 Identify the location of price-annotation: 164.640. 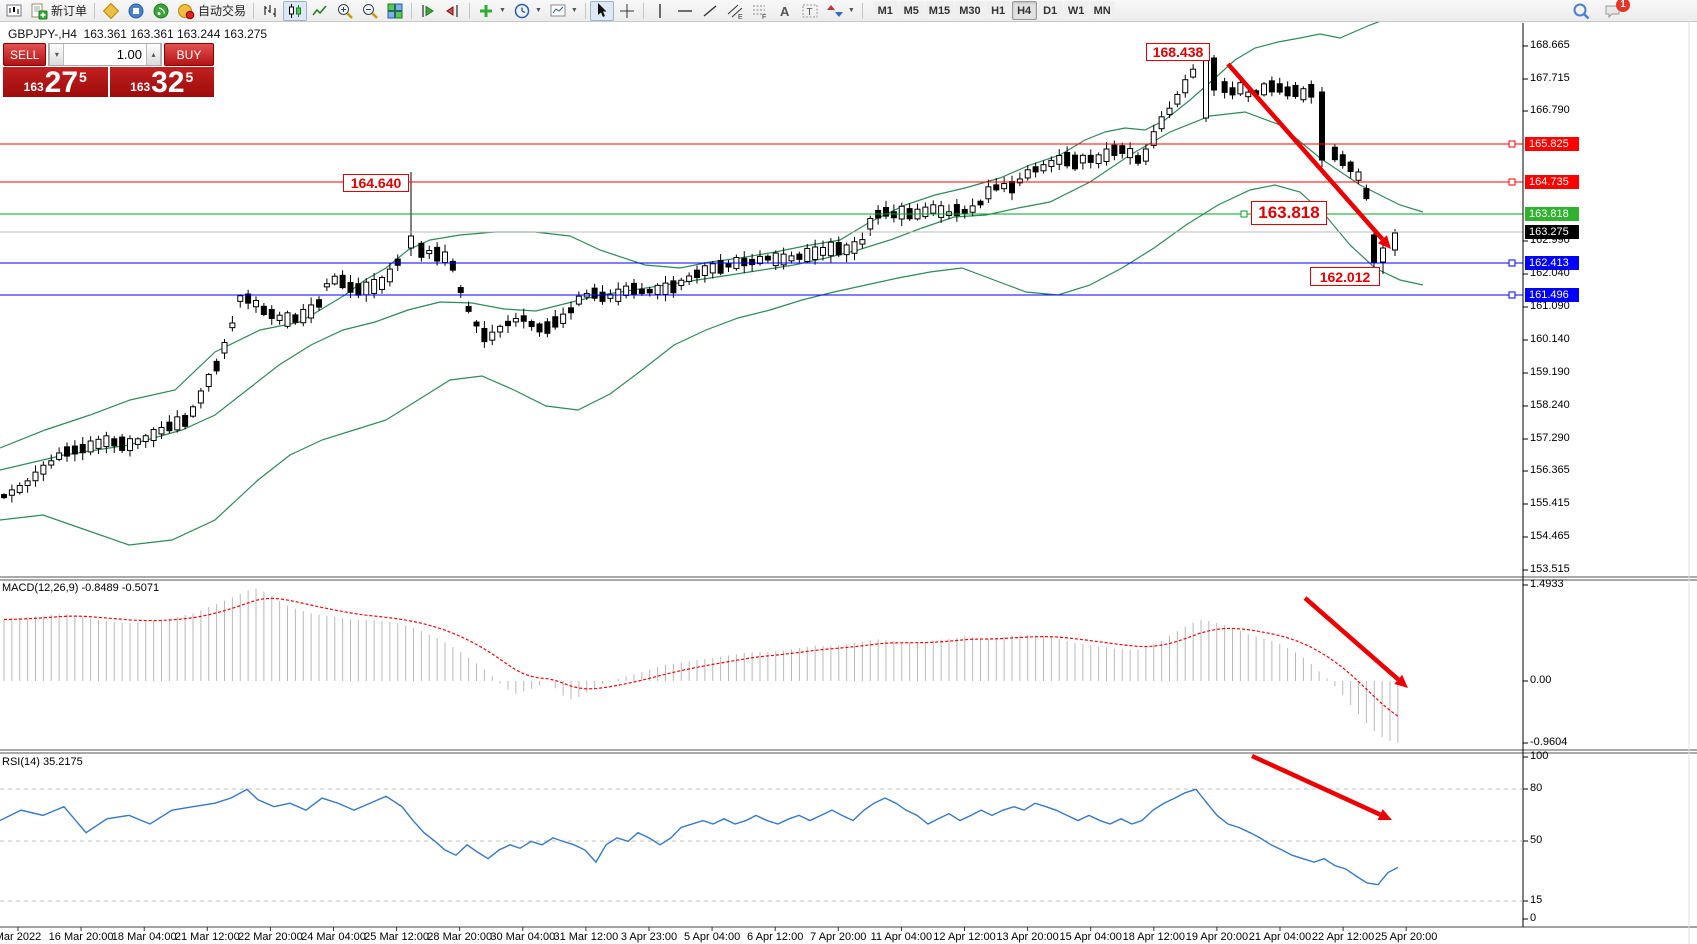
(376, 183).